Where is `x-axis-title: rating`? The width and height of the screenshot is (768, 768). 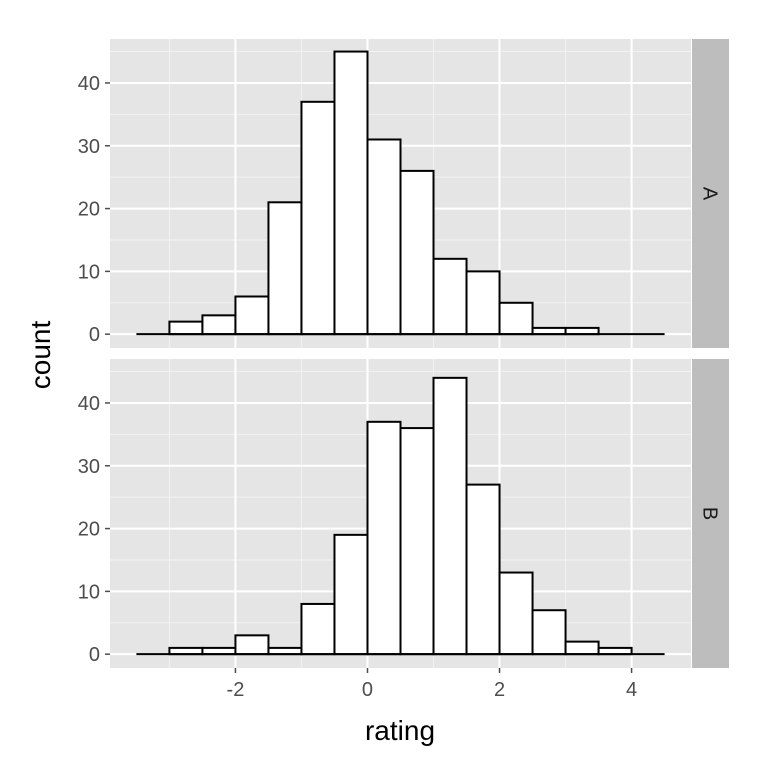 x-axis-title: rating is located at coordinates (400, 730).